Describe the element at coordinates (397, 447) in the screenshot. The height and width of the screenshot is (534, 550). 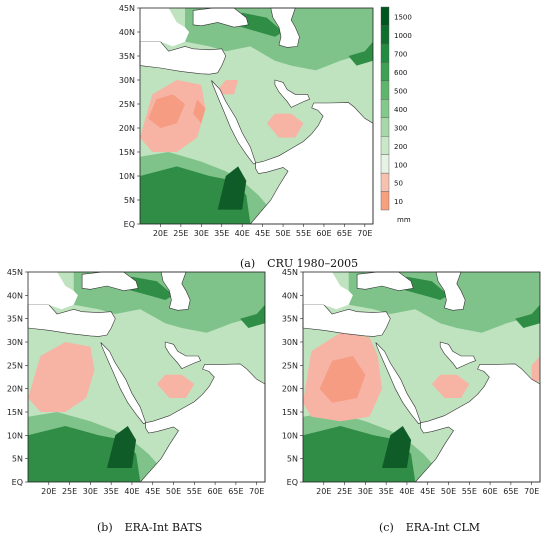
I see `map-c-ethiopia-highlands` at that location.